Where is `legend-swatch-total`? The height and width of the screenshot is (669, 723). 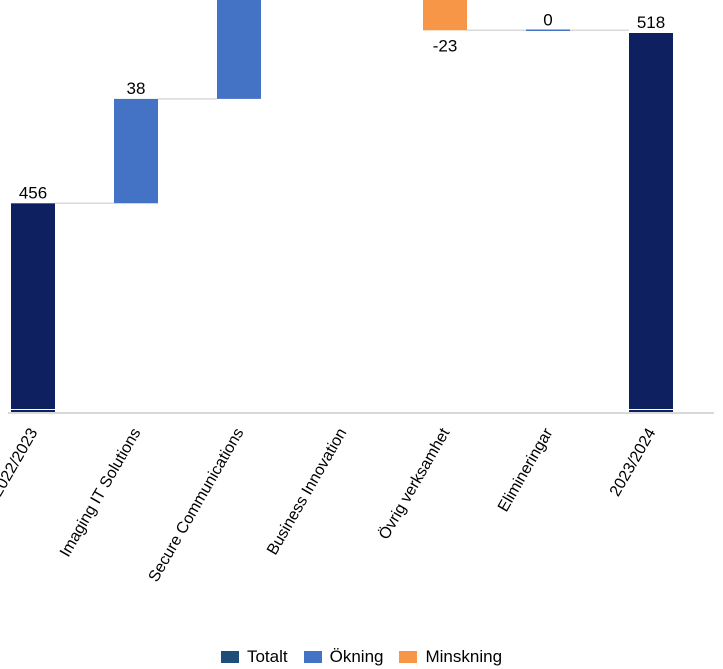
legend-swatch-total is located at coordinates (229, 657).